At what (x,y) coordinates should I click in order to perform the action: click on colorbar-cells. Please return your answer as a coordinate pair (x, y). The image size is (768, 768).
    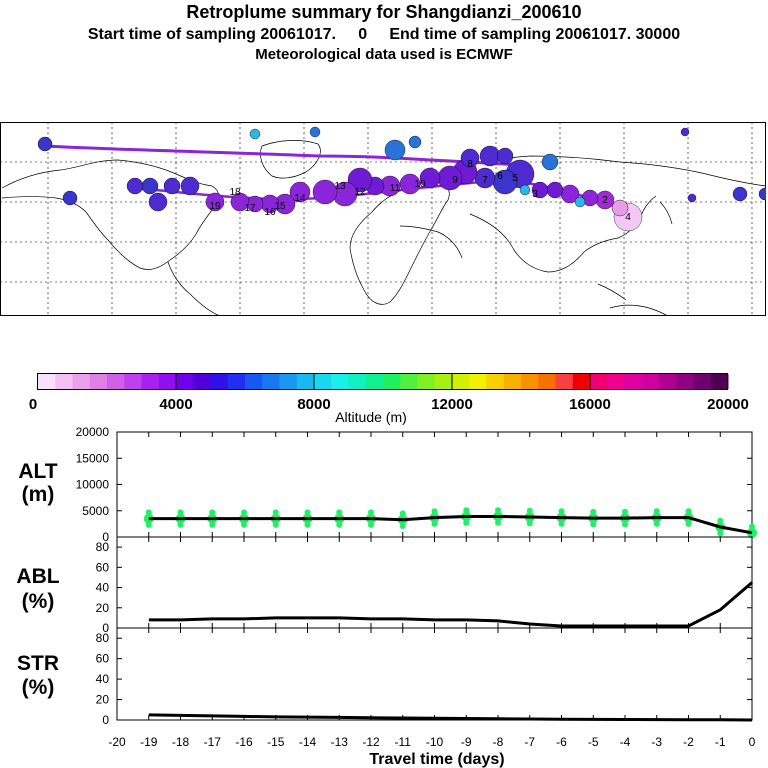
    Looking at the image, I should click on (383, 381).